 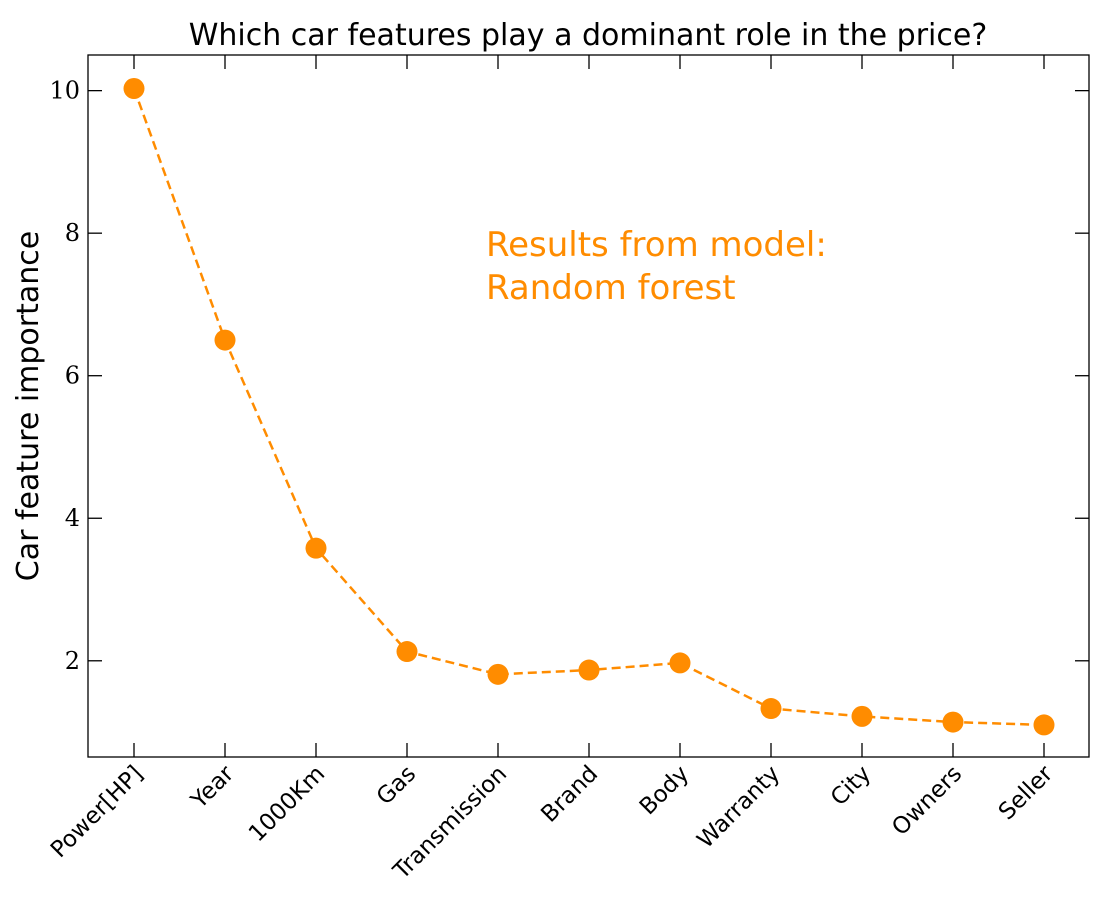 I want to click on x-tick-label: Owners, so click(x=927, y=801).